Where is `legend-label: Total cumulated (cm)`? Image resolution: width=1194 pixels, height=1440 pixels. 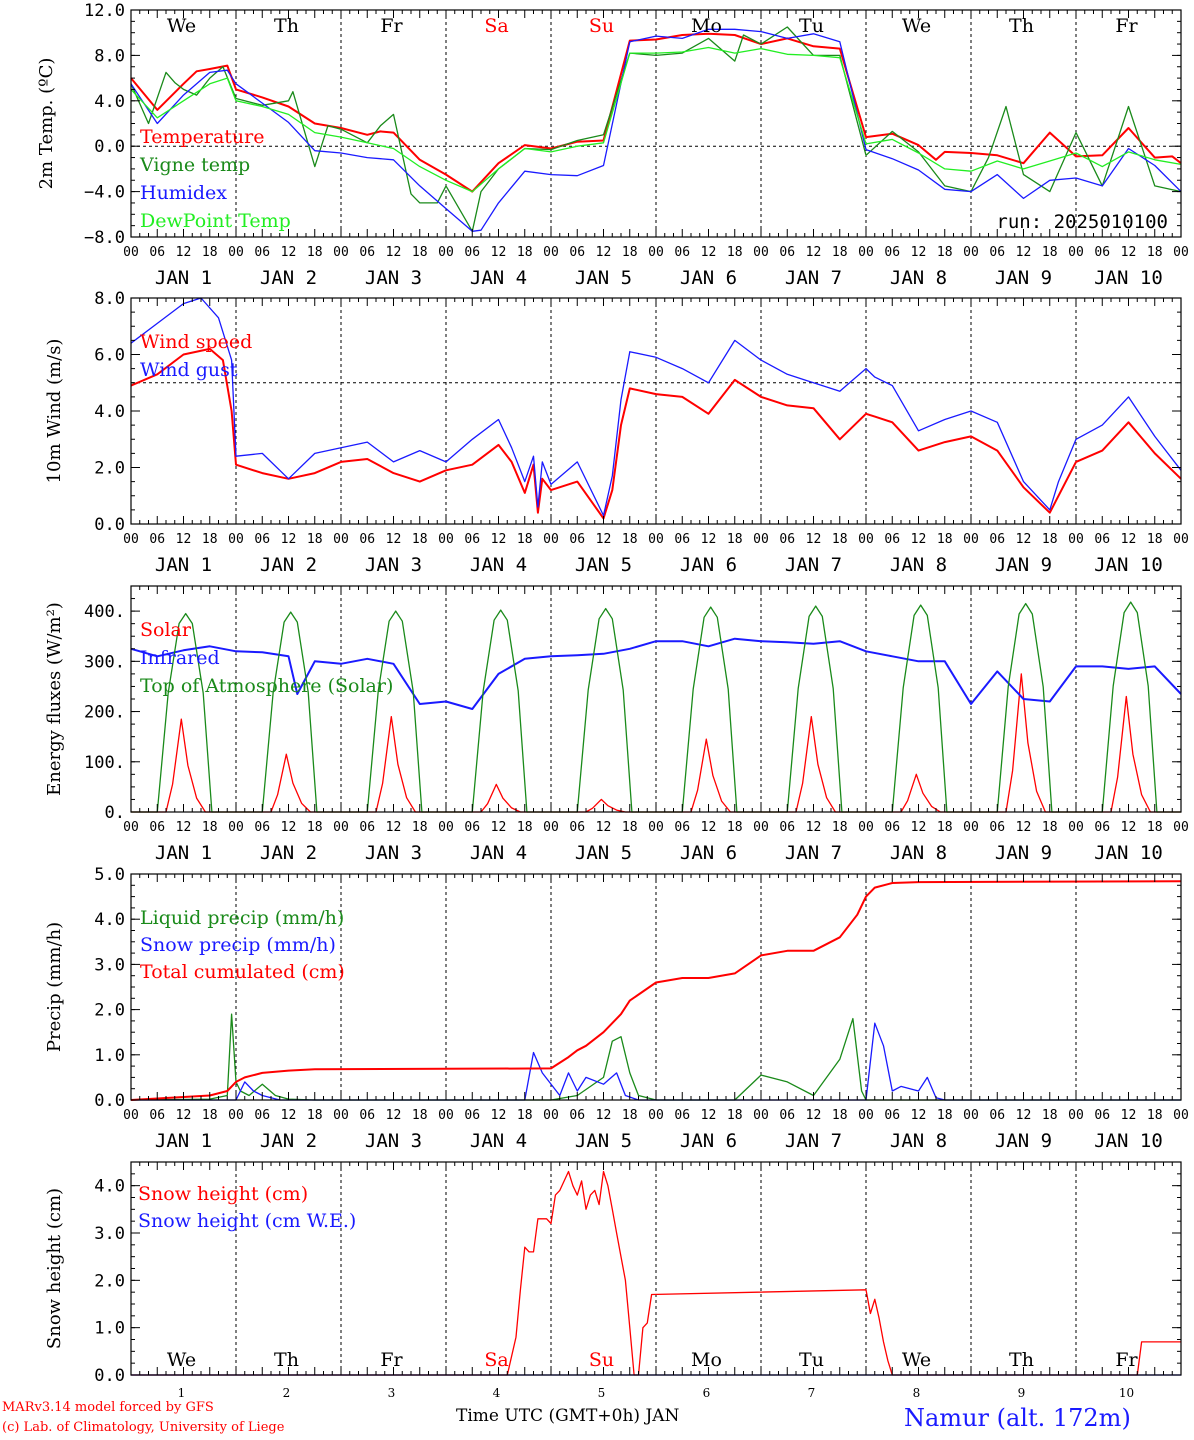 legend-label: Total cumulated (cm) is located at coordinates (242, 972).